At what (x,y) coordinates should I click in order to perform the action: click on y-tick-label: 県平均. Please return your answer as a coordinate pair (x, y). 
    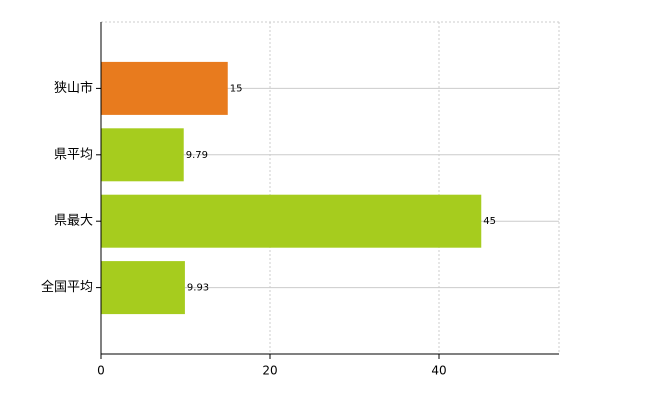
    Looking at the image, I should click on (73, 154).